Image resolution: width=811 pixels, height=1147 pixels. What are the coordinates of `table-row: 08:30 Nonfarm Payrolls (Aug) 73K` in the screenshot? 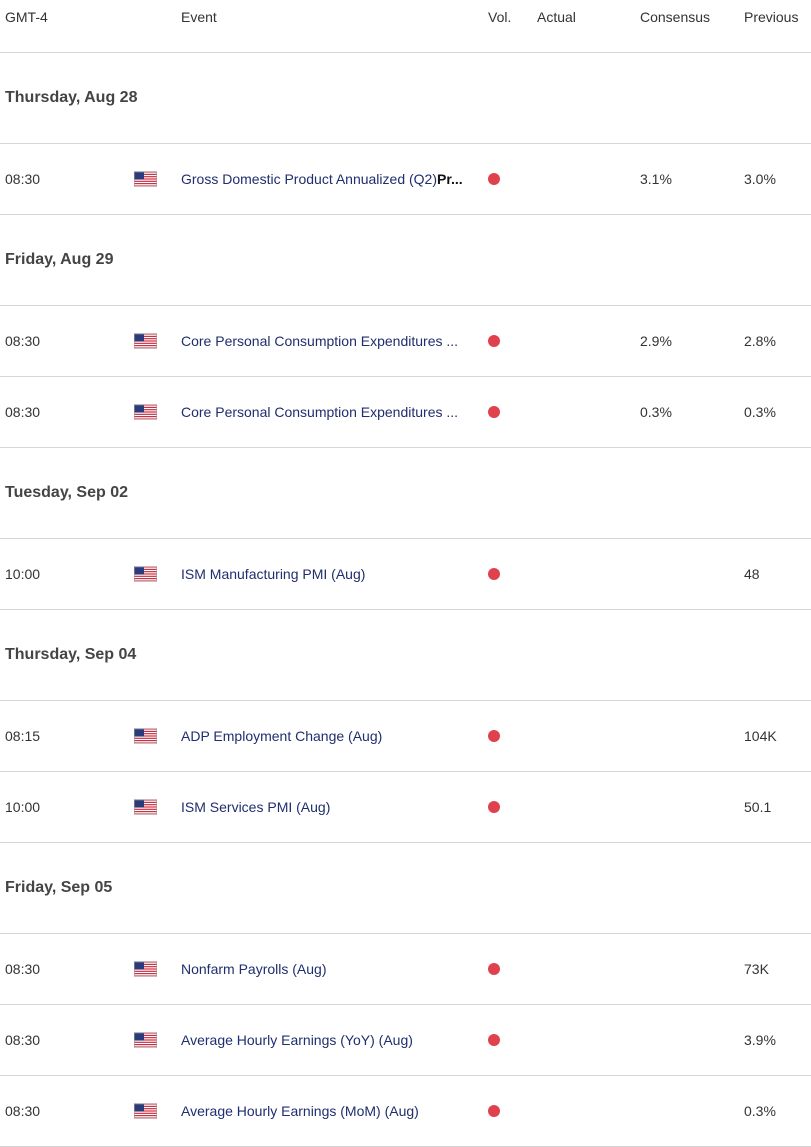 It's located at (405, 969).